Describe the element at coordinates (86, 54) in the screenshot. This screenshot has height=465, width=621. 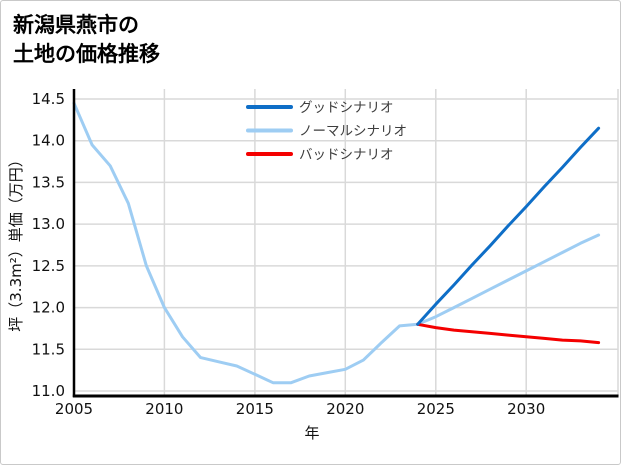
I see `chart-title-line2: 土地の価格推移` at that location.